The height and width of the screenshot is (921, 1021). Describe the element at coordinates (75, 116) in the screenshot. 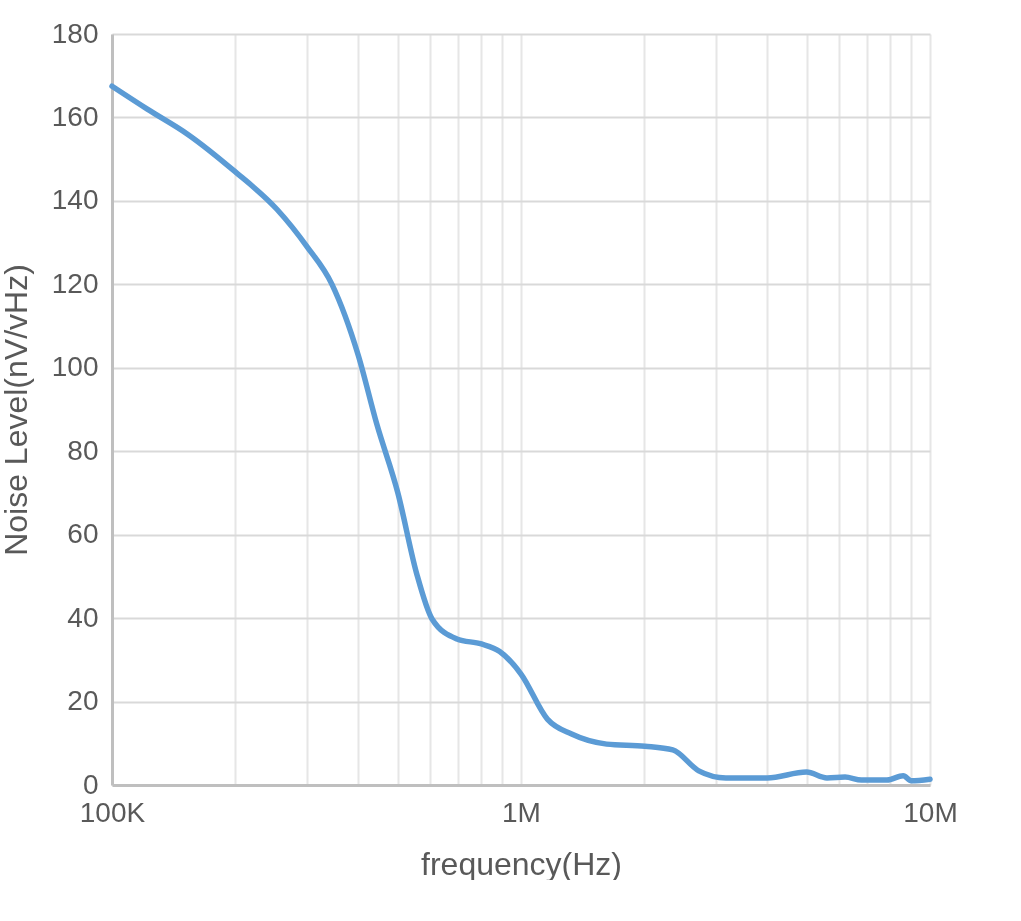

I see `y-tick-label: 160` at that location.